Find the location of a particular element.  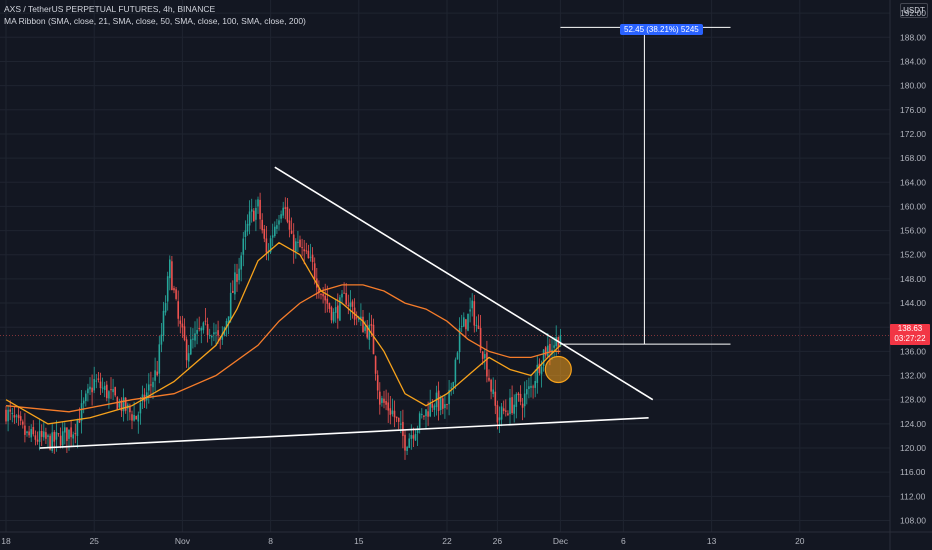

x-tick-label: 22 is located at coordinates (447, 541).